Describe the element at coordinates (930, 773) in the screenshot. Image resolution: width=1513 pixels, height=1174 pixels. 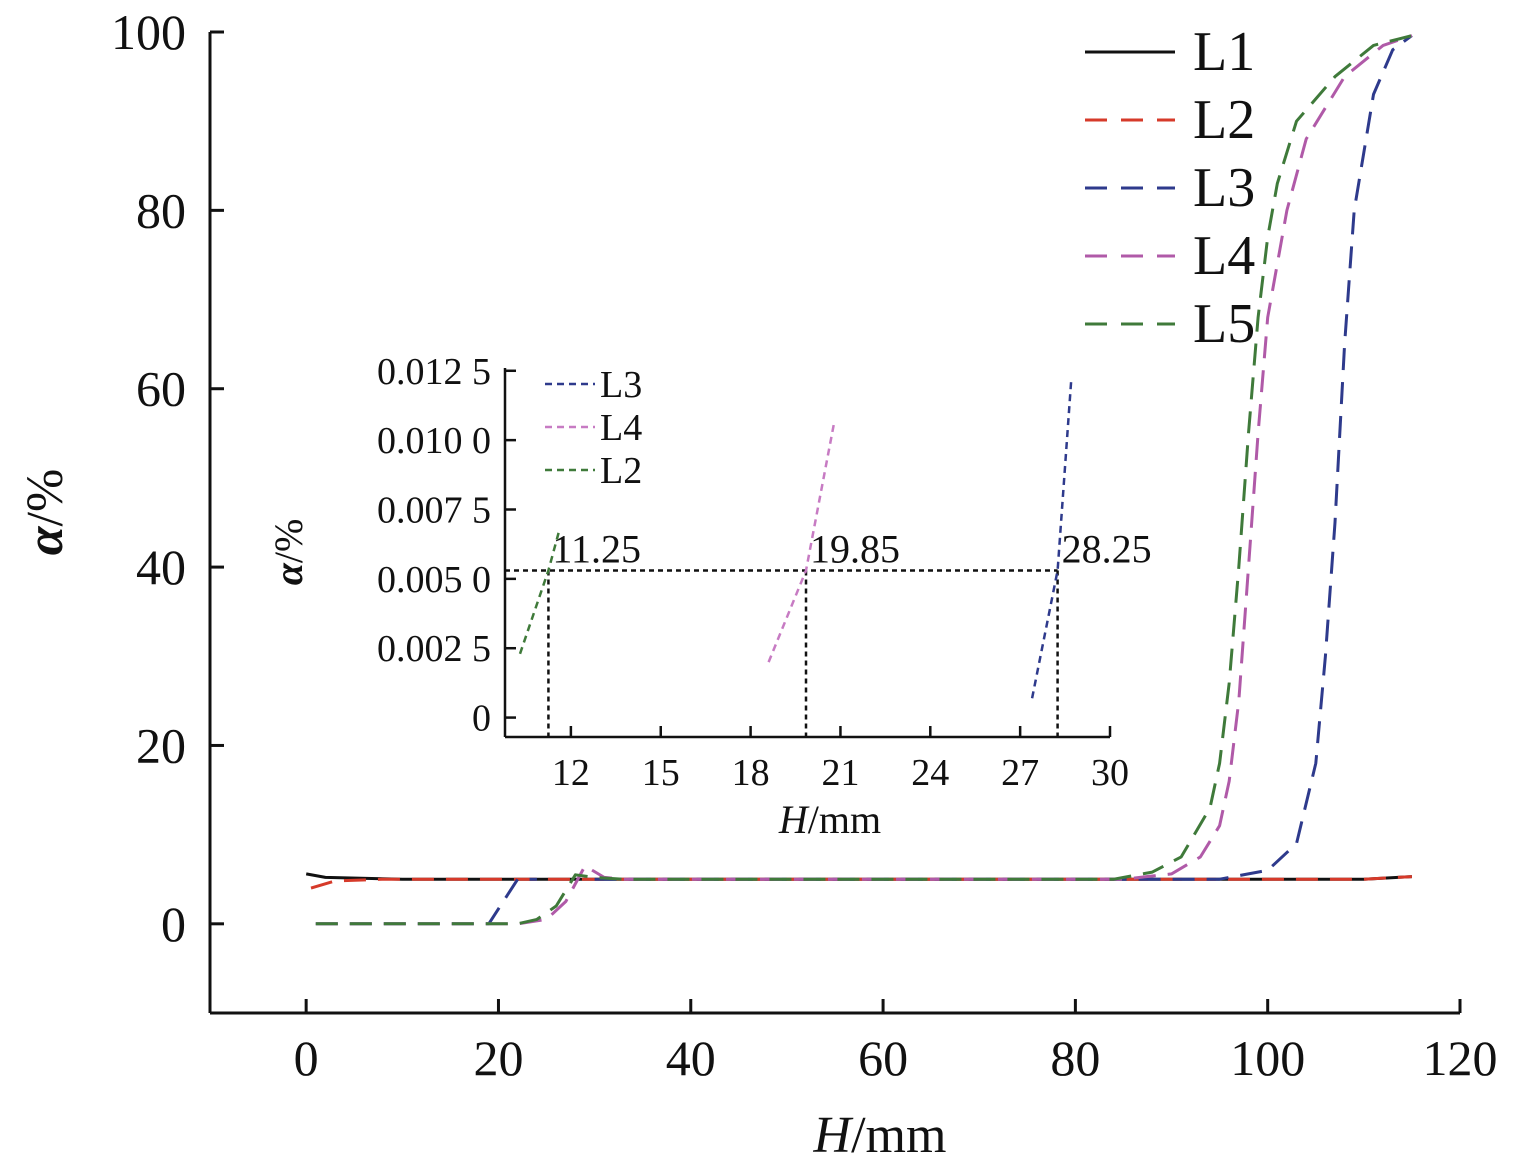
I see `x-tick-label: 24` at that location.